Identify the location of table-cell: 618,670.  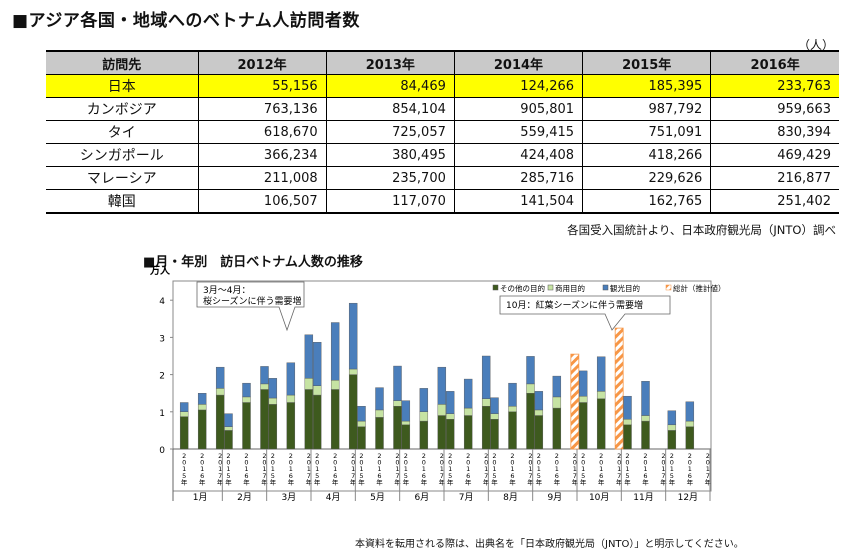
(262, 132).